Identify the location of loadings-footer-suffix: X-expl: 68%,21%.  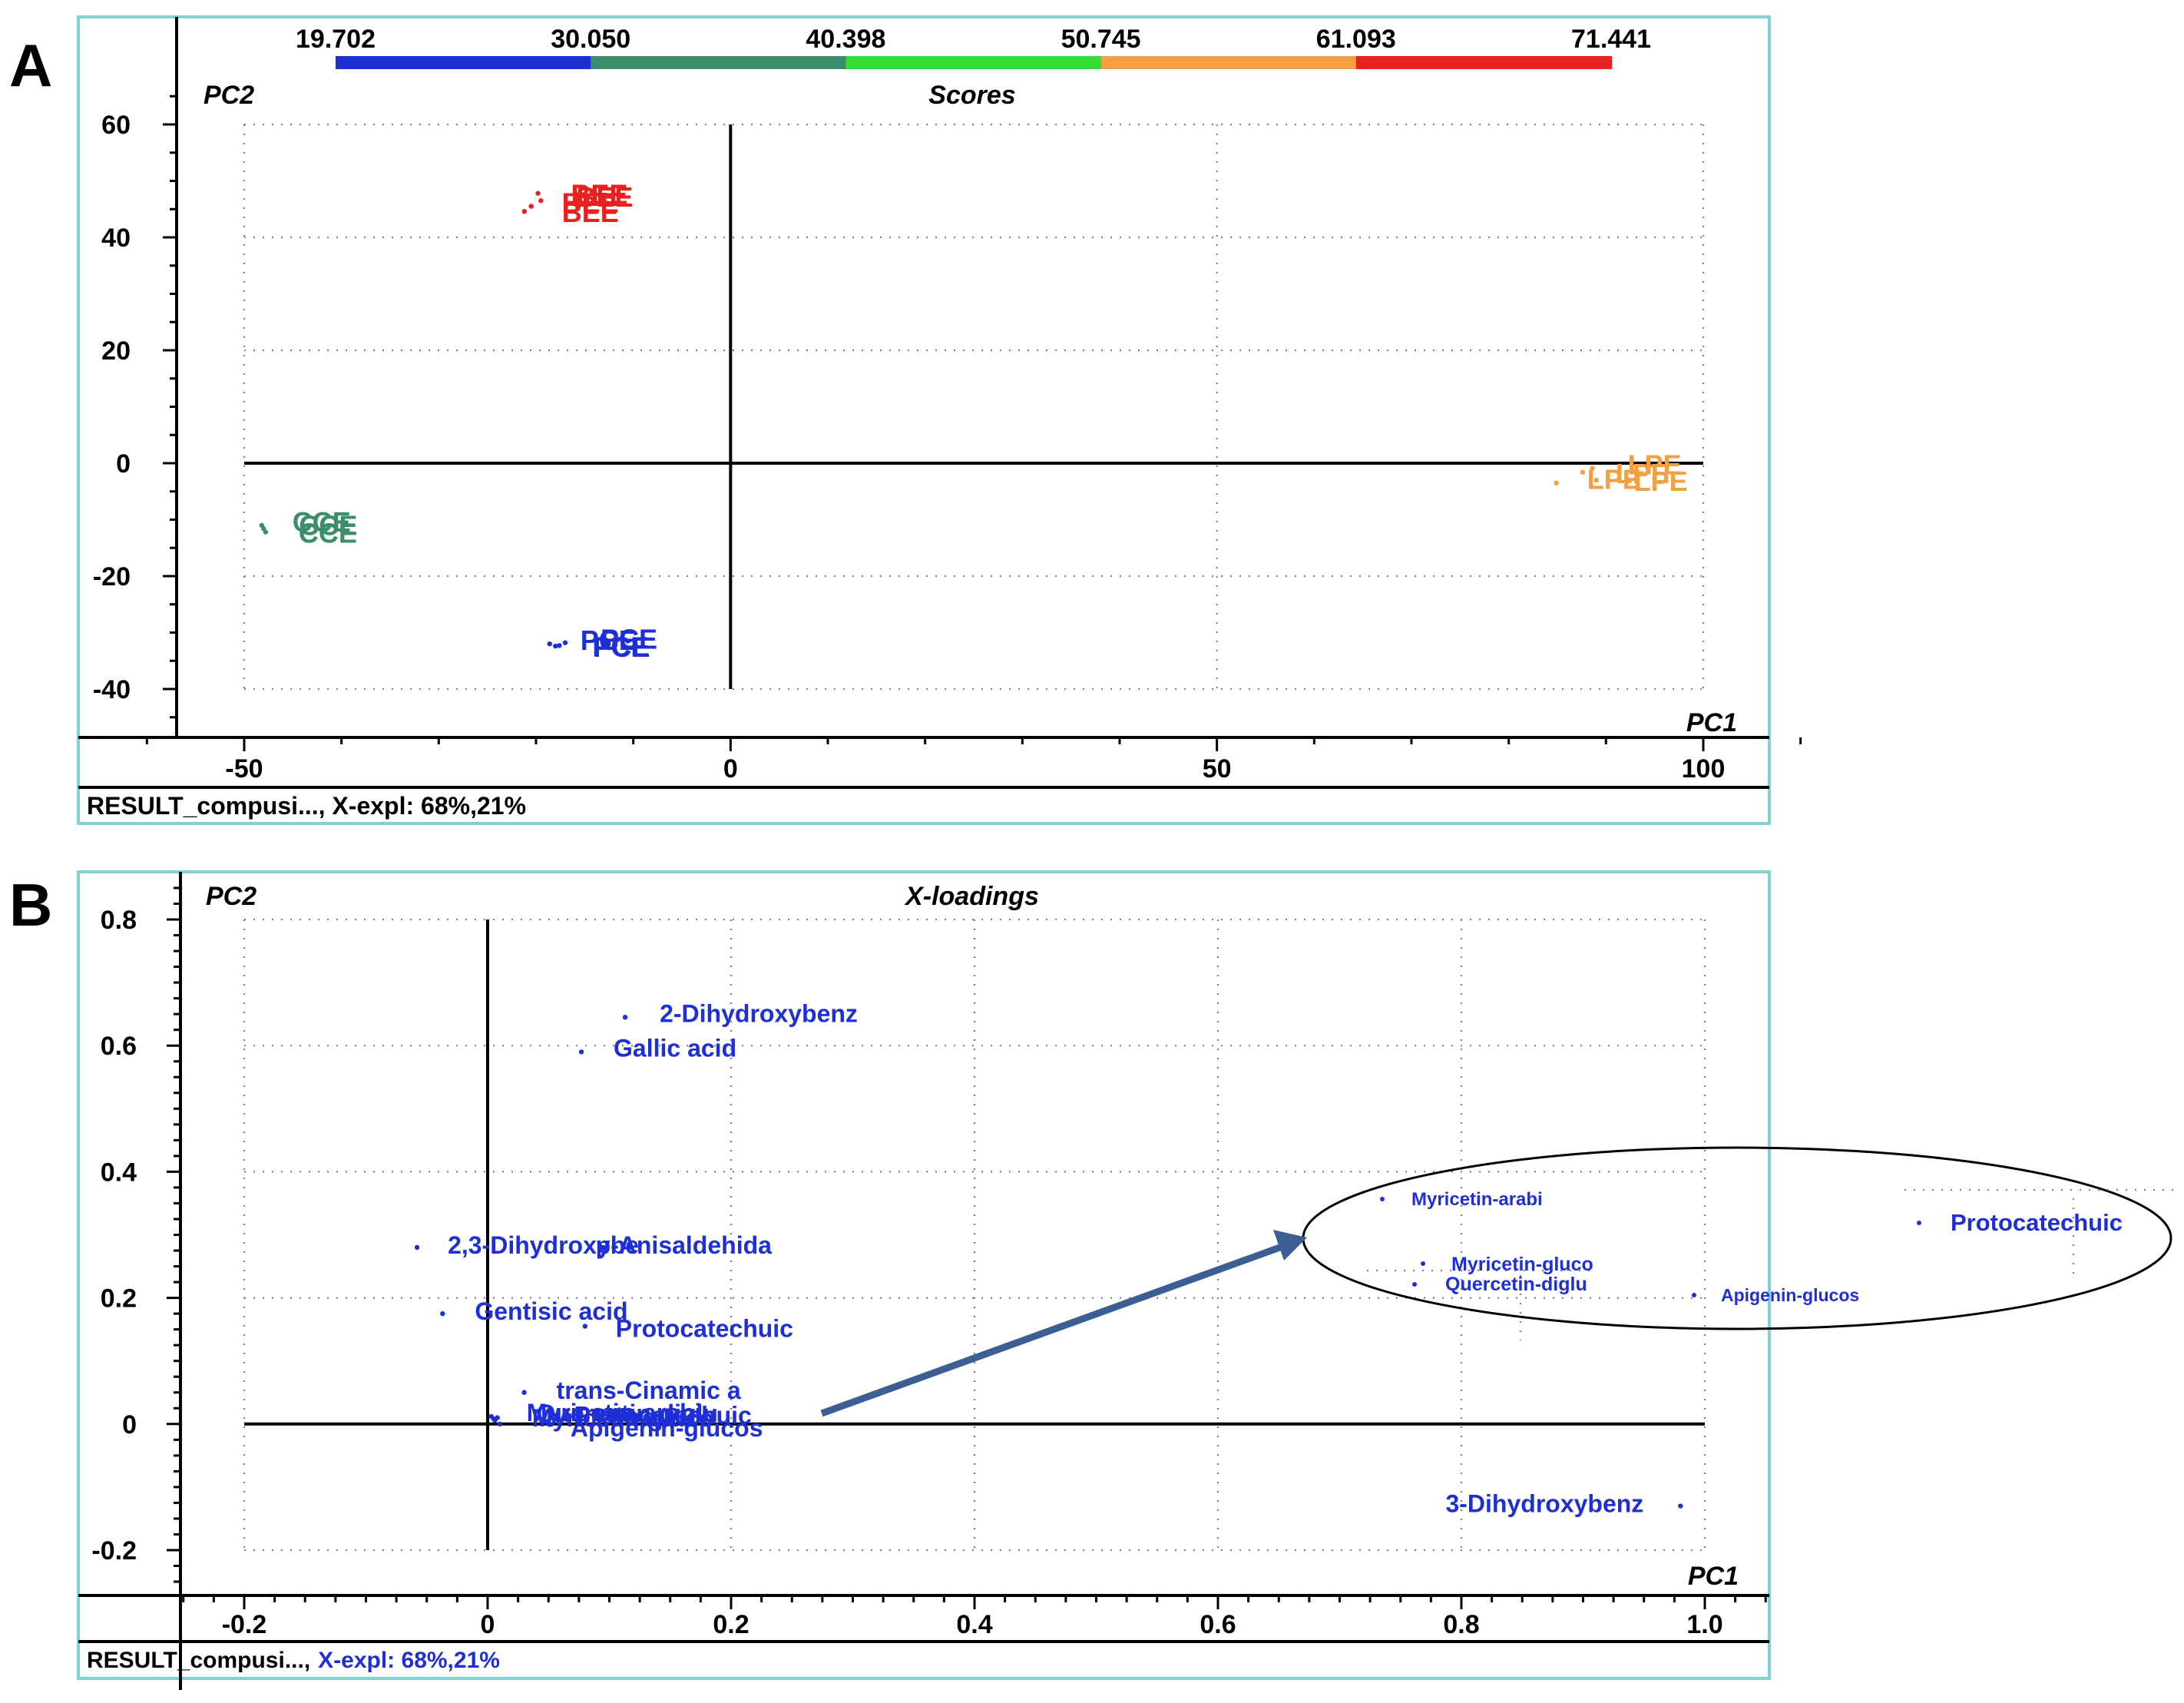
(409, 1660).